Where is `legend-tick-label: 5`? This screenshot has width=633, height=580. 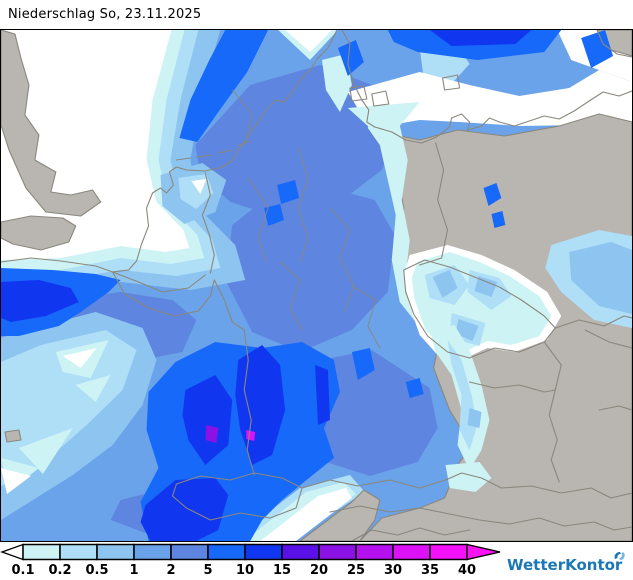
legend-tick-label: 5 is located at coordinates (207, 570).